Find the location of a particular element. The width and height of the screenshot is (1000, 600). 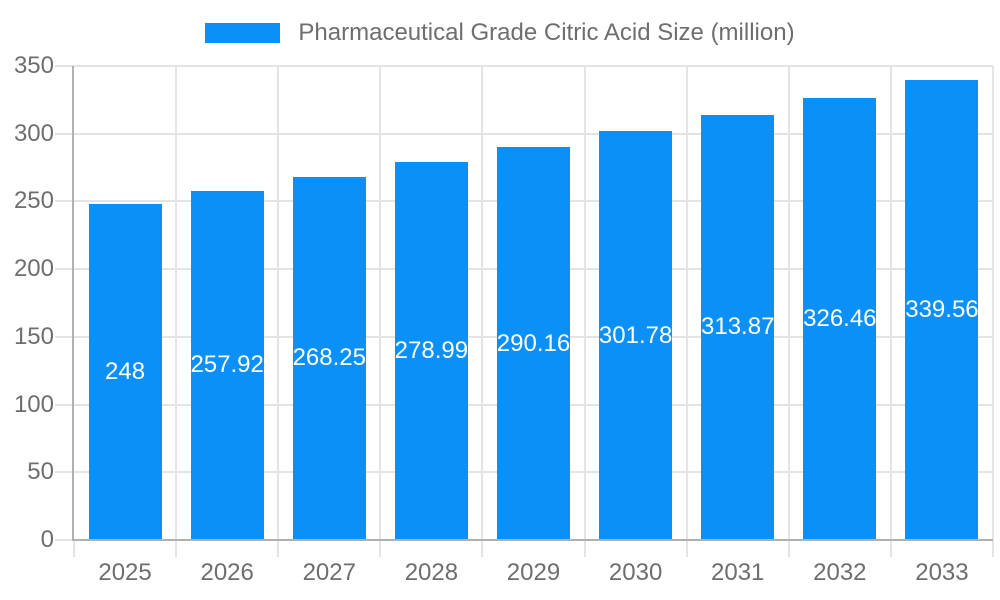

bar-value-label: 313.87 is located at coordinates (738, 327).